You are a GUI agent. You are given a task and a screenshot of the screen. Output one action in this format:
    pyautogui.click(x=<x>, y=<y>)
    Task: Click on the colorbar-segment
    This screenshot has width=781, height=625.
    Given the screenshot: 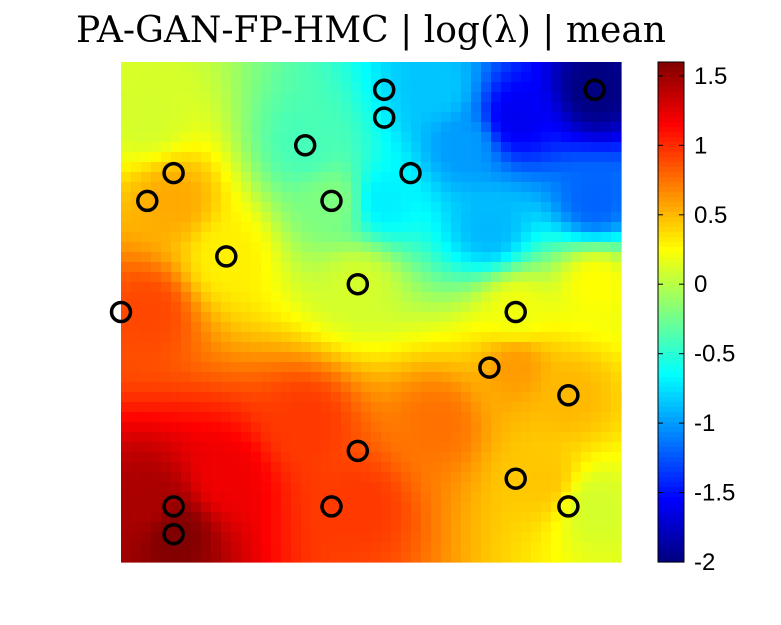 What is the action you would take?
    pyautogui.click(x=671, y=210)
    